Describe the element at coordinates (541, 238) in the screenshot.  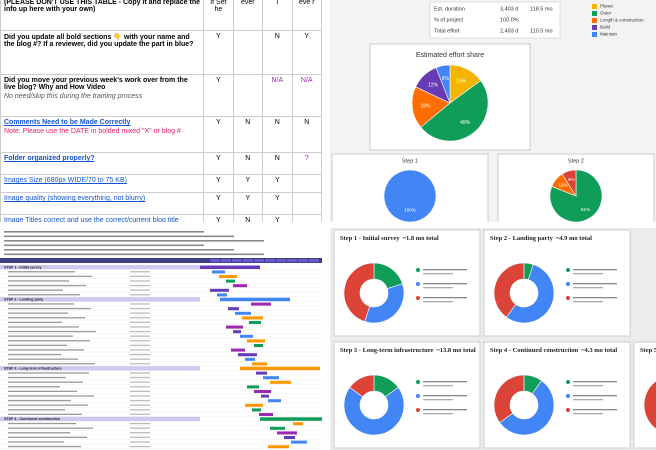
I see `chart-title: Step 2 - Landing party ~4.9 mo total` at that location.